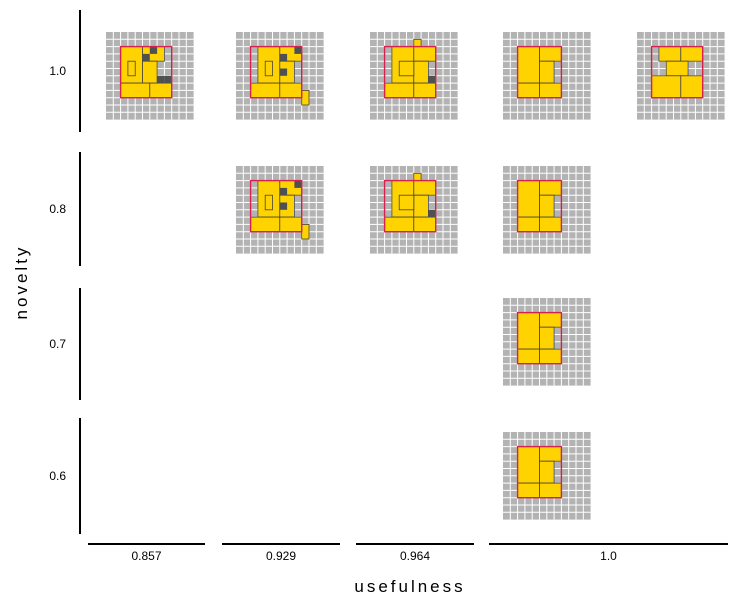 This screenshot has height=597, width=739. What do you see at coordinates (57, 209) in the screenshot?
I see `y-tick-label: 0.8` at bounding box center [57, 209].